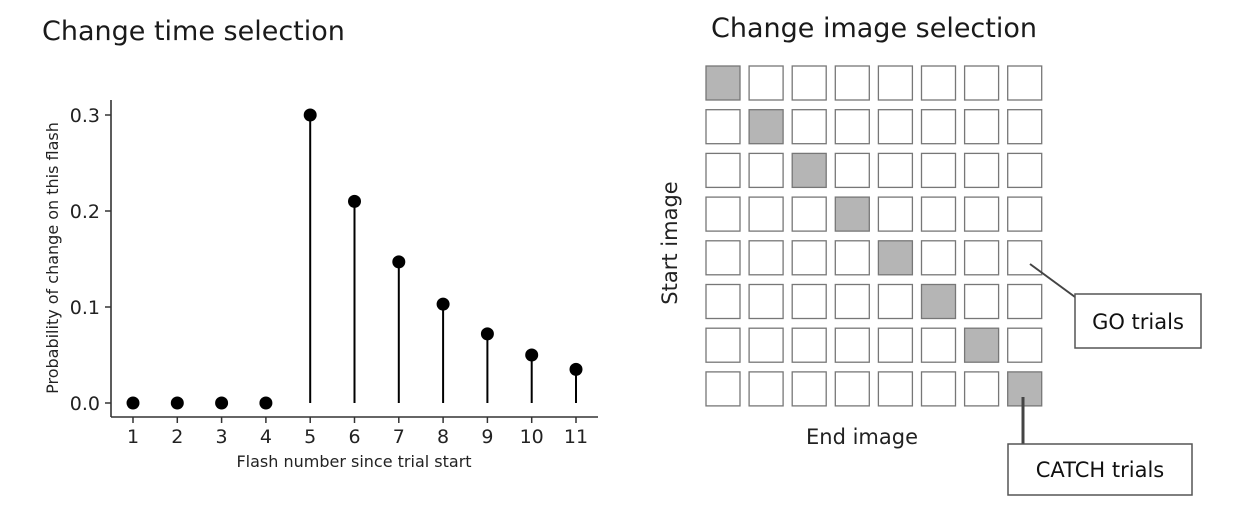  I want to click on x-tick-label: 6, so click(354, 437).